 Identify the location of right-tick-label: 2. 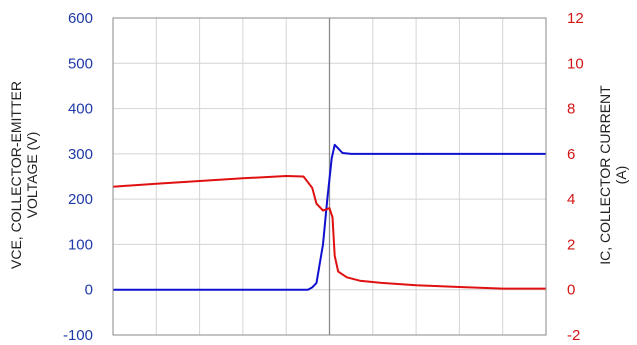
(571, 244).